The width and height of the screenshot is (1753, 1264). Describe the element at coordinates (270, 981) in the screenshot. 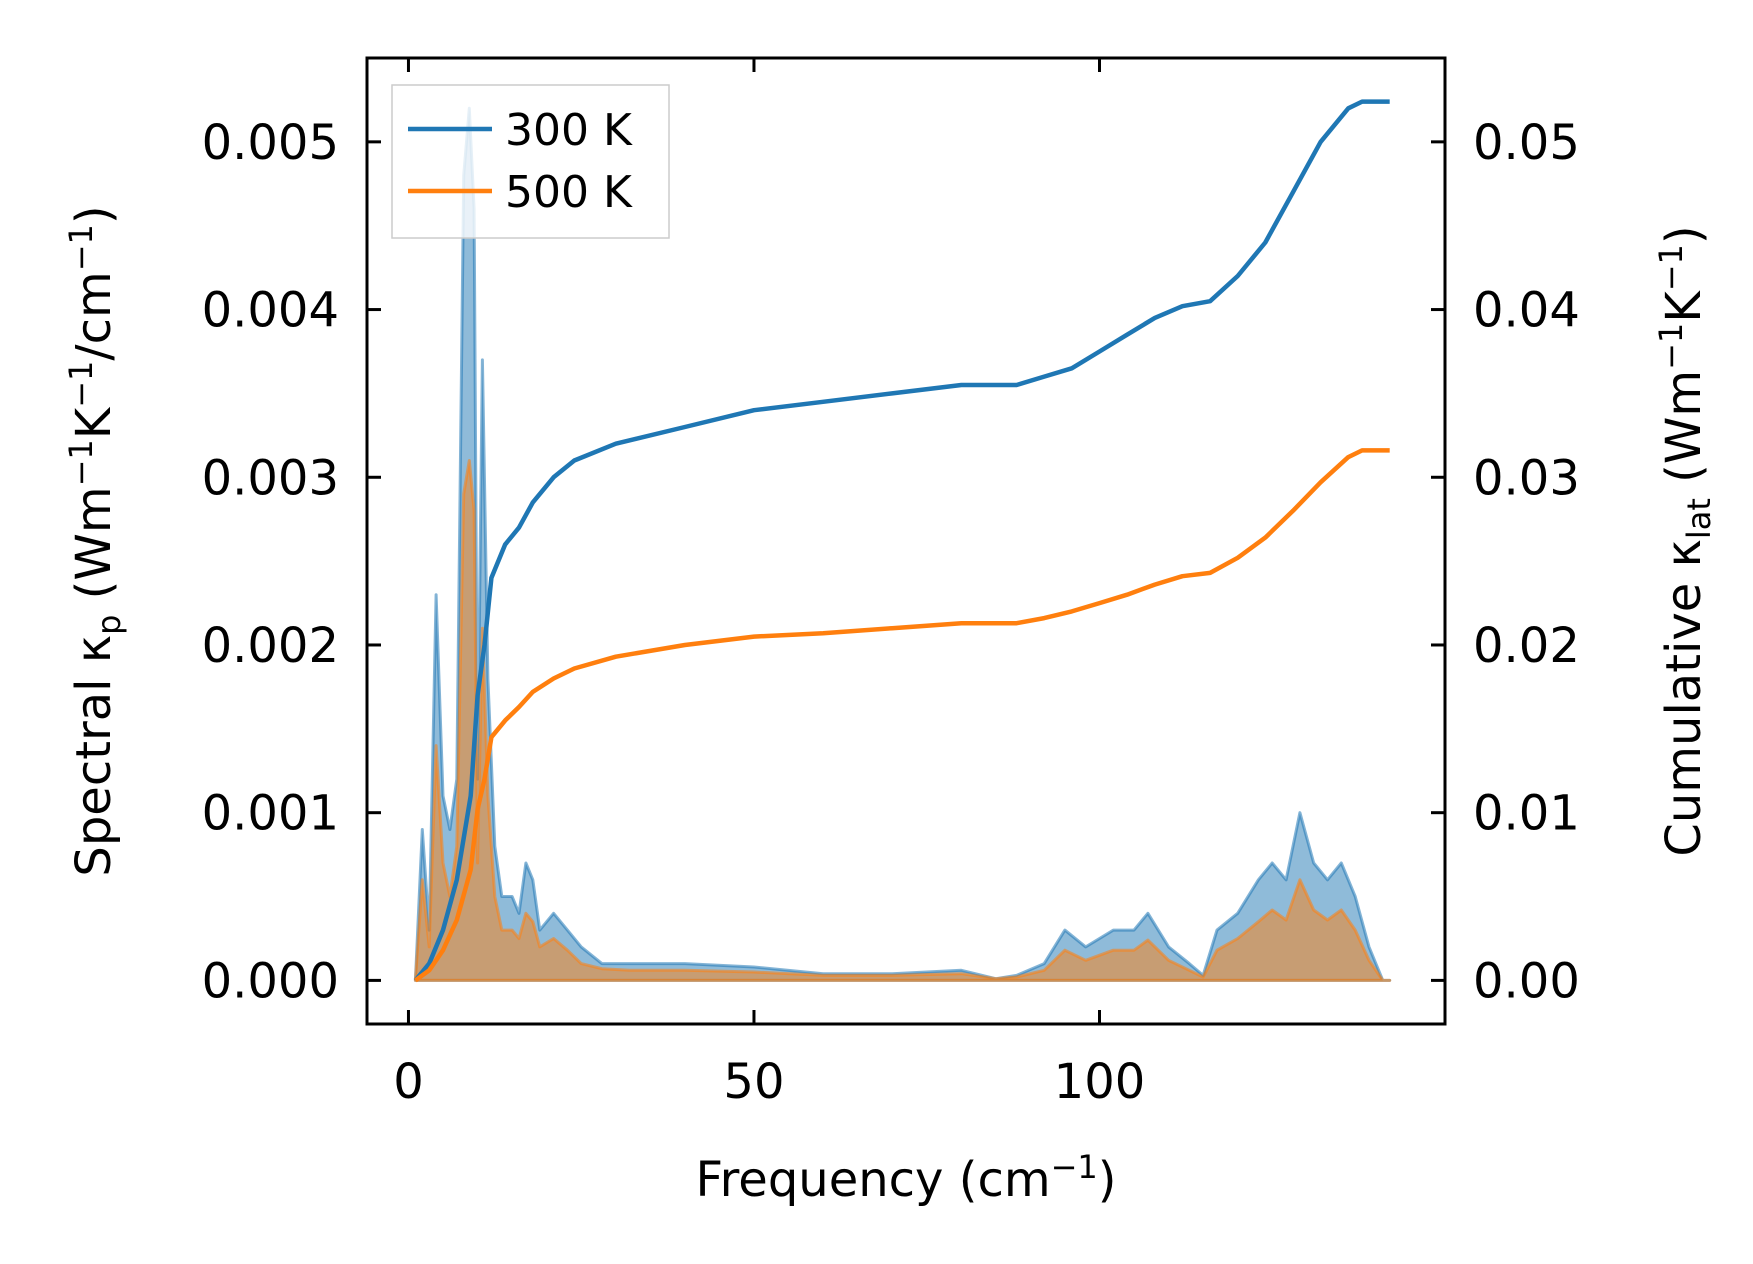

I see `left-y-tick-label: 0.000` at that location.